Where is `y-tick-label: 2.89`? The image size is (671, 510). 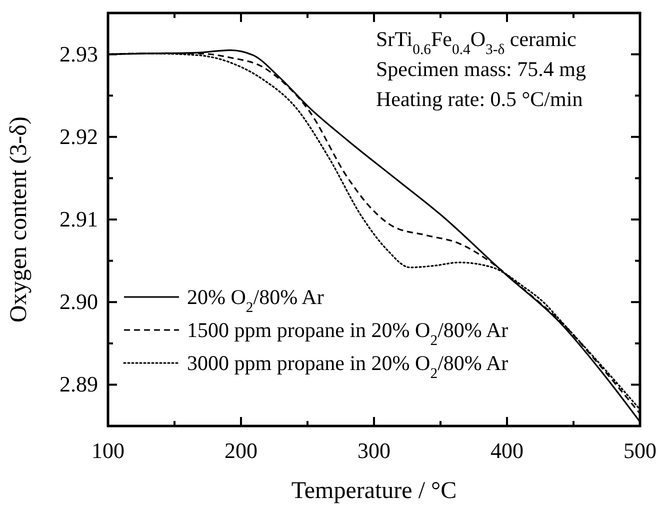
y-tick-label: 2.89 is located at coordinates (79, 384).